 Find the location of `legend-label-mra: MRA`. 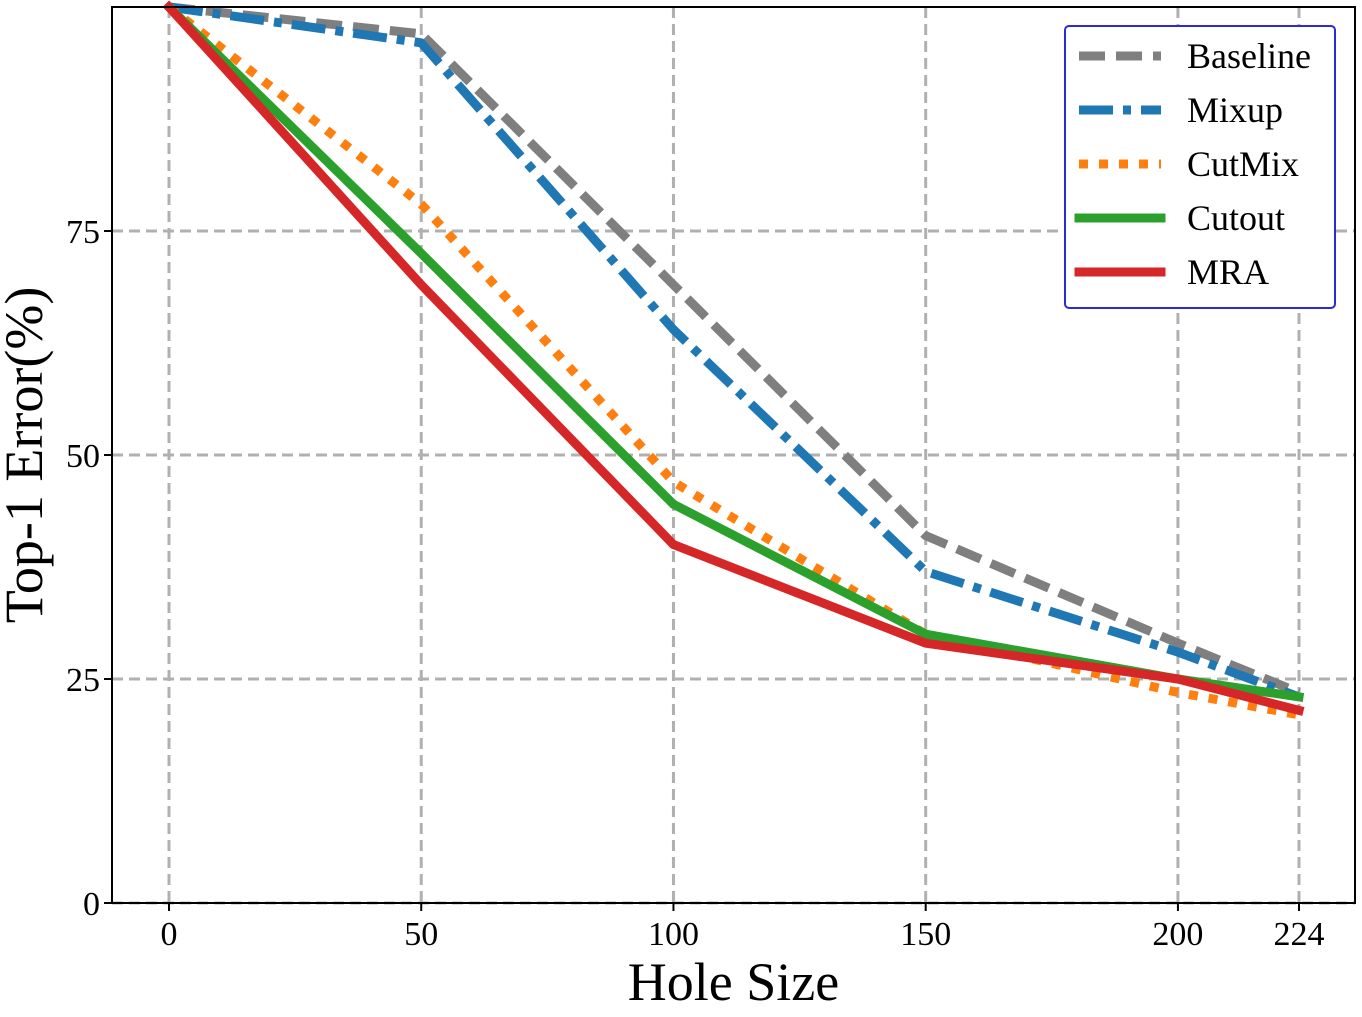

legend-label-mra: MRA is located at coordinates (1228, 272).